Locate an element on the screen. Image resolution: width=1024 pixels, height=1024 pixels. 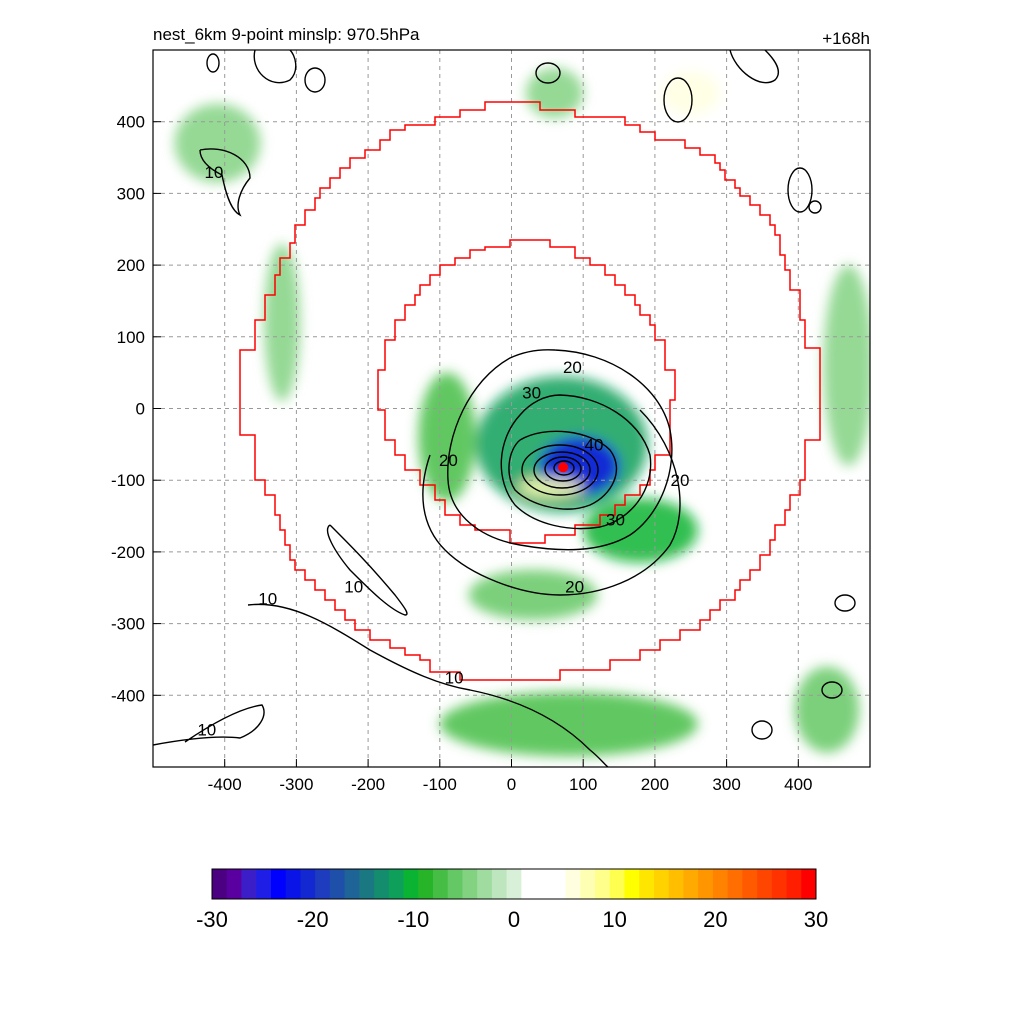
x-tick-label: 0 is located at coordinates (511, 784).